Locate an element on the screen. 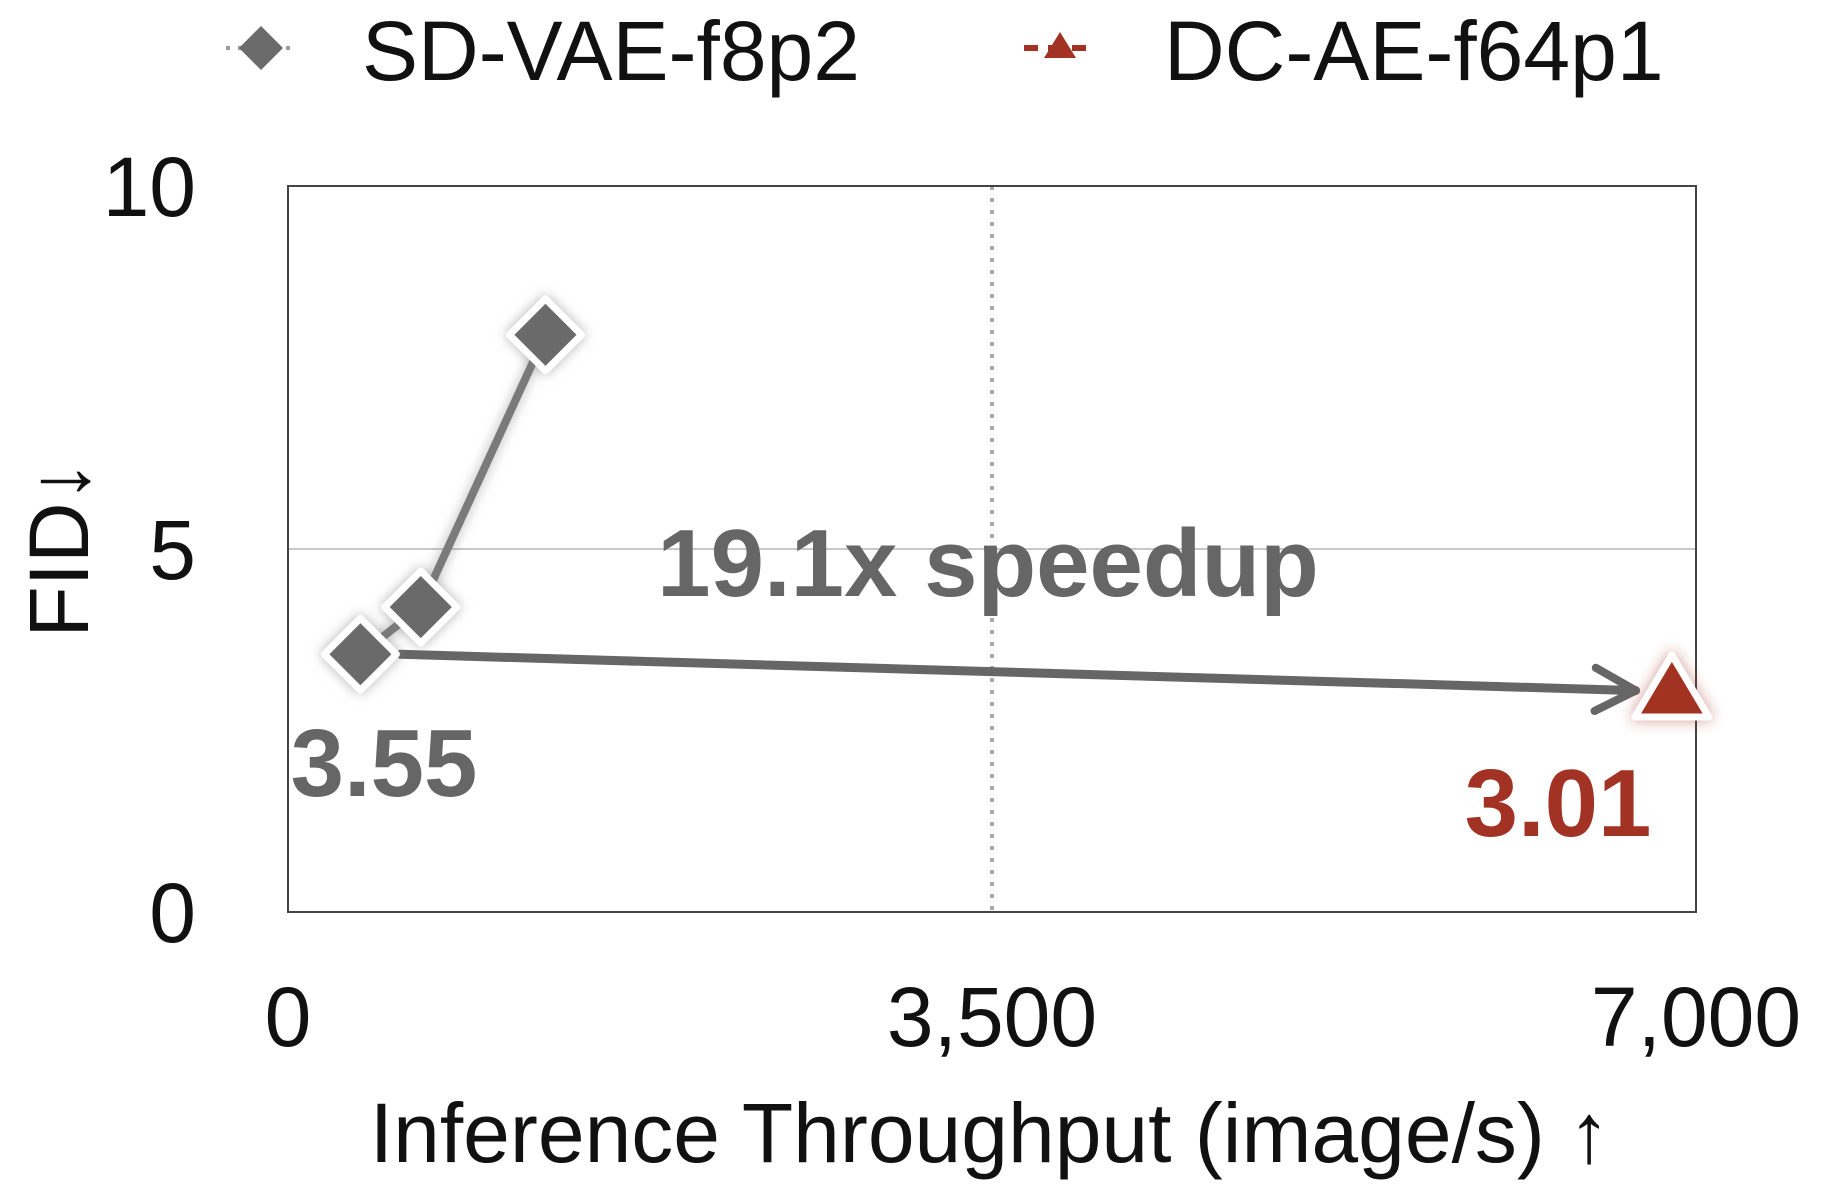 The height and width of the screenshot is (1194, 1824). x-axis-title: Inference Throughput (image/s) ↑ is located at coordinates (990, 1133).